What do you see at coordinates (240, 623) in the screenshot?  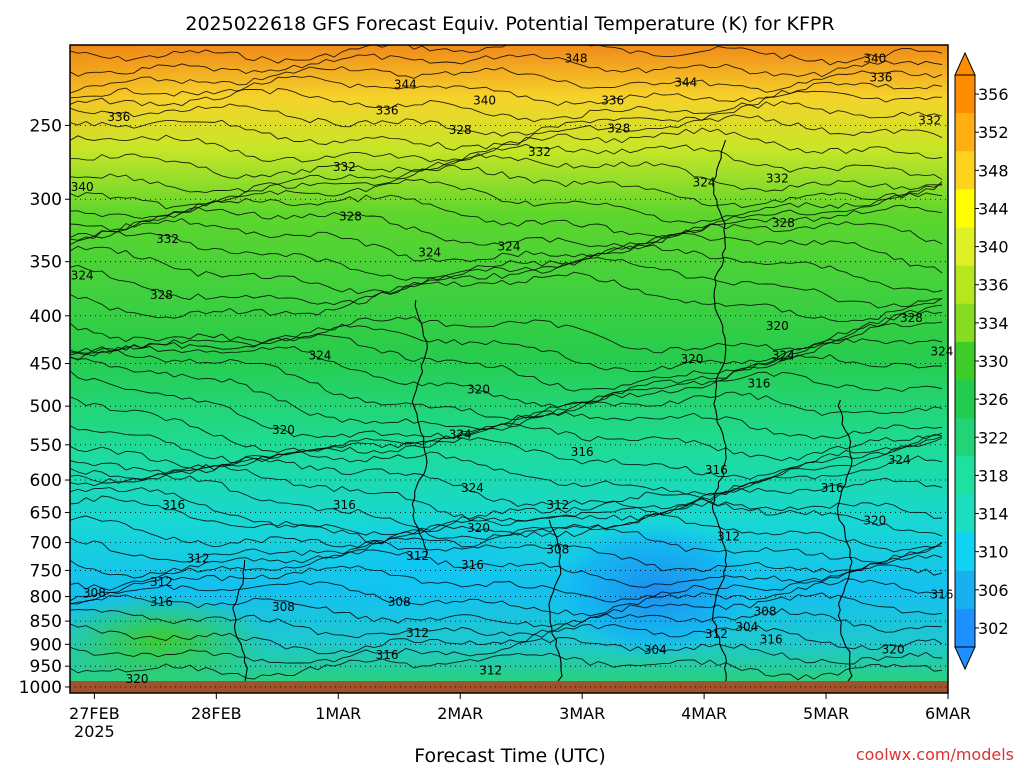 I see `contour-front` at bounding box center [240, 623].